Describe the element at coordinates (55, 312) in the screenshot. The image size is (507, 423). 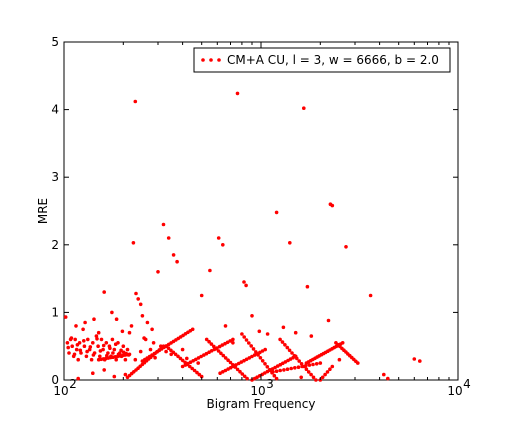
I see `y-tick-label: 1` at that location.